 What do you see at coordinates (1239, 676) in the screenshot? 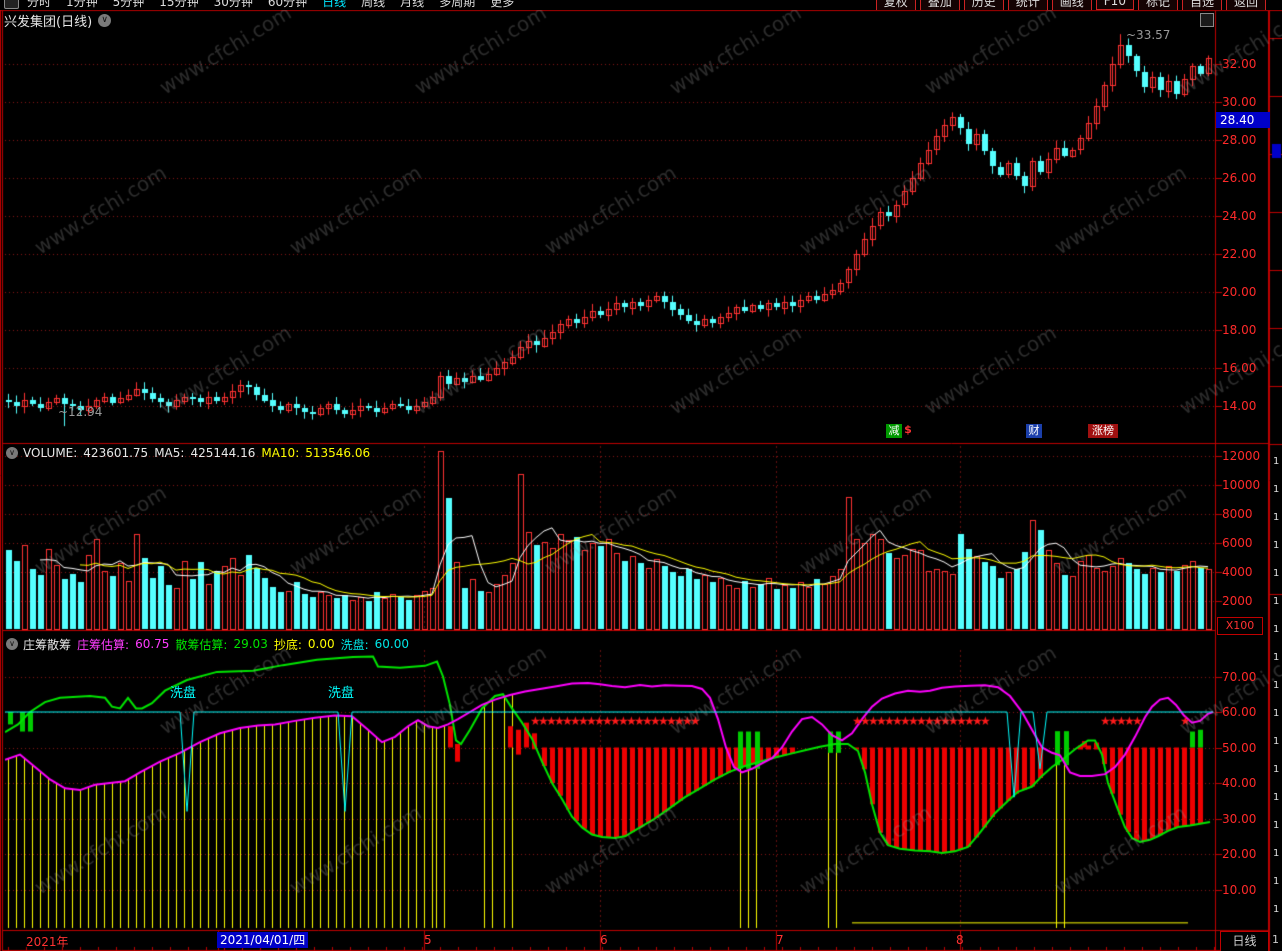
I see `axis-tick-label: 70.00` at bounding box center [1239, 676].